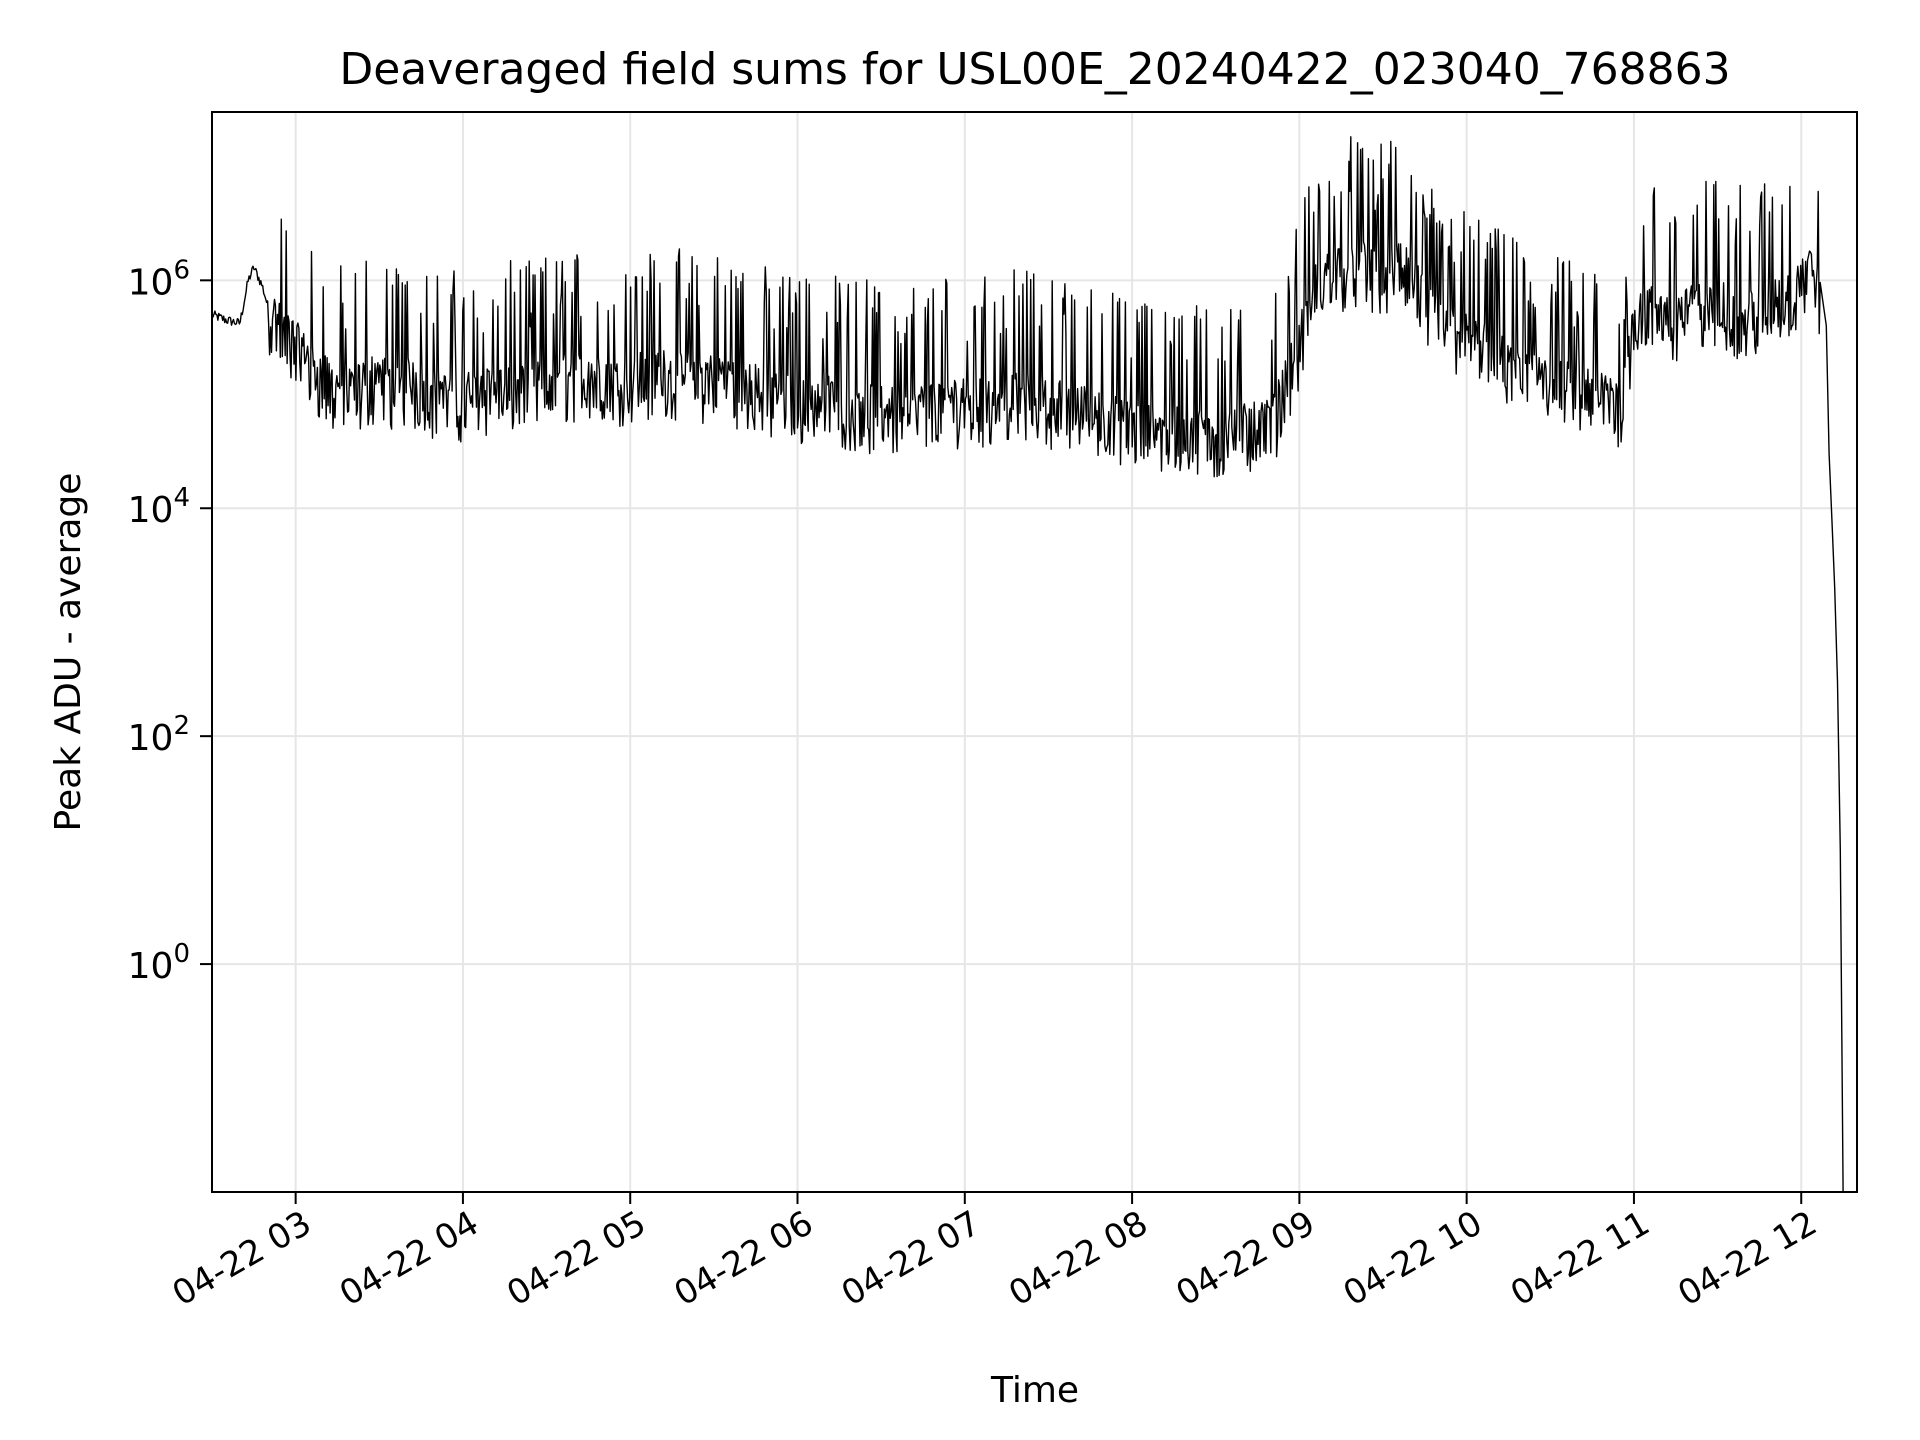  I want to click on y-axis-label: Peak ADU - average, so click(68, 652).